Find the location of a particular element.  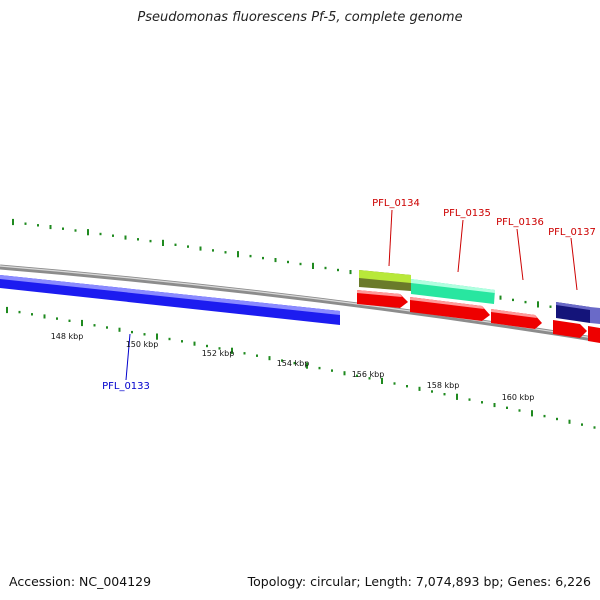

scale-label: 158 kbp is located at coordinates (443, 385).